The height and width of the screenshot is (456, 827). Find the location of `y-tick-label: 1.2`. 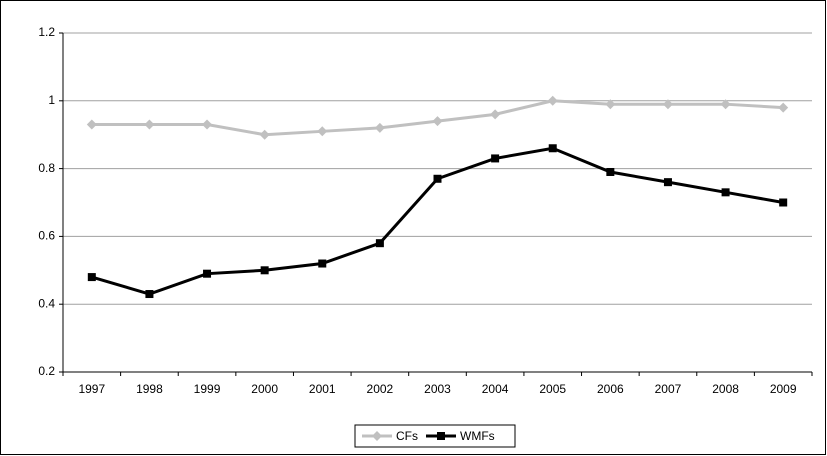

y-tick-label: 1.2 is located at coordinates (46, 32).